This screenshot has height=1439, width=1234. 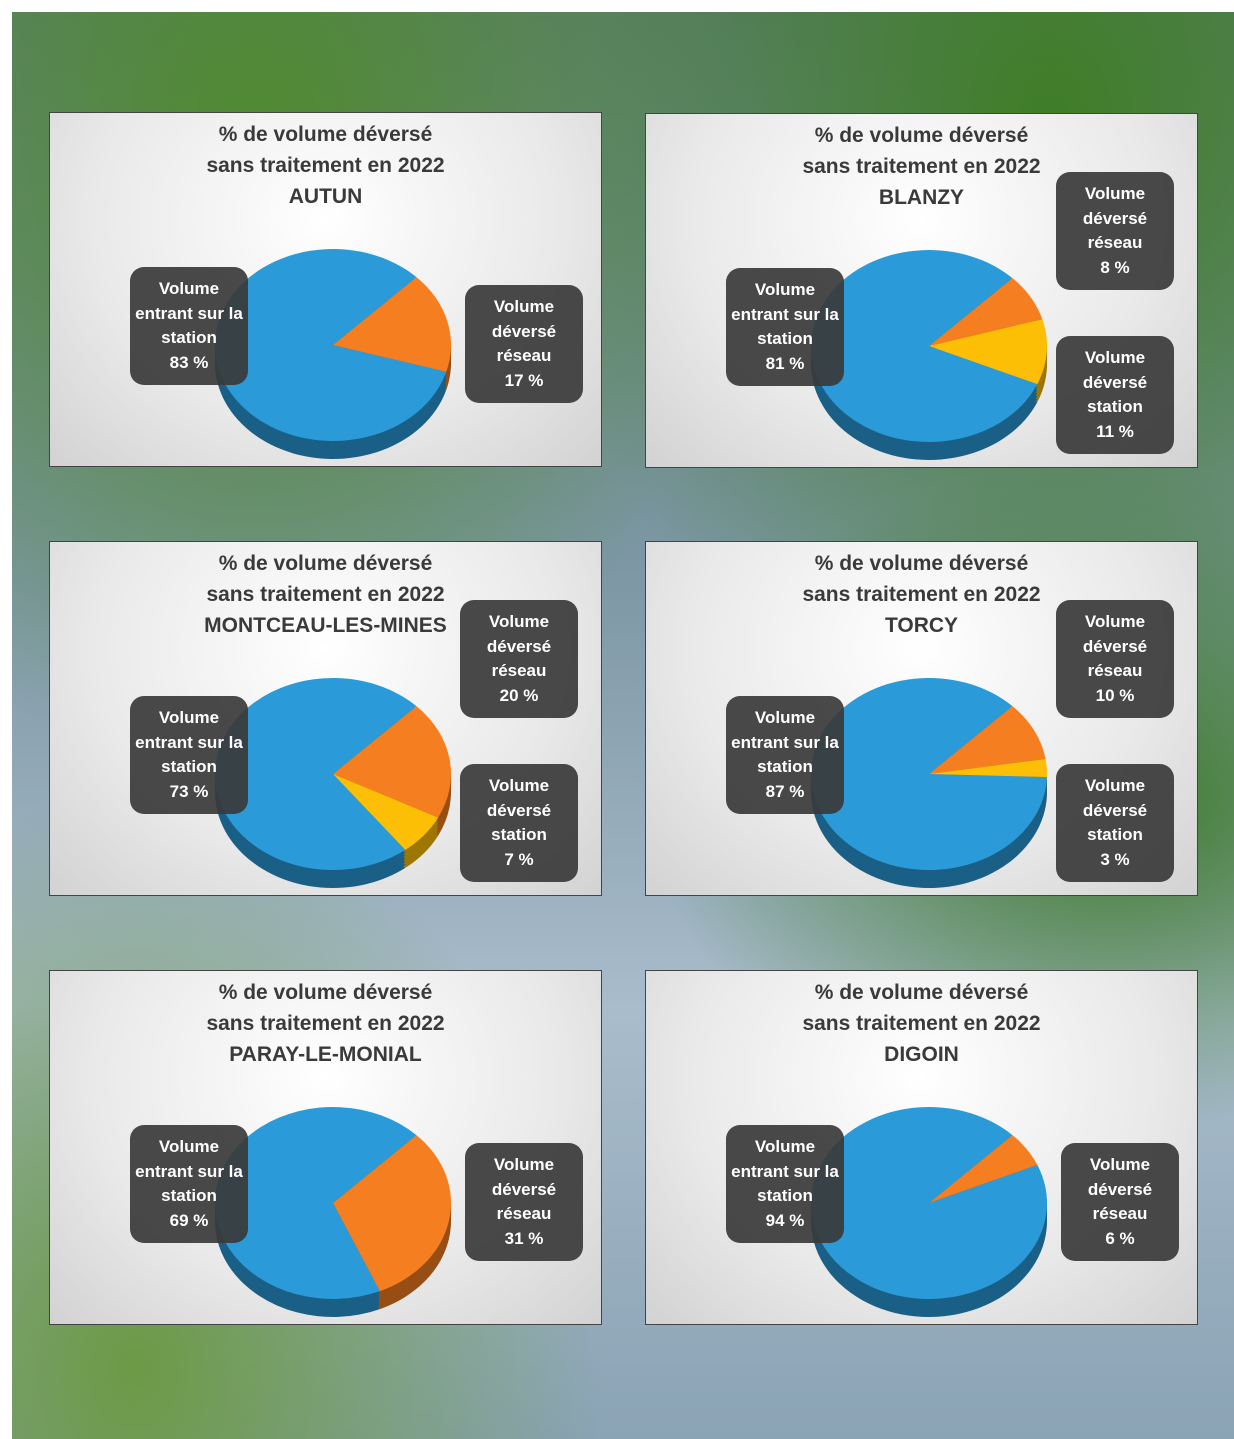 What do you see at coordinates (921, 197) in the screenshot?
I see `chart-subtitle: BLANZY` at bounding box center [921, 197].